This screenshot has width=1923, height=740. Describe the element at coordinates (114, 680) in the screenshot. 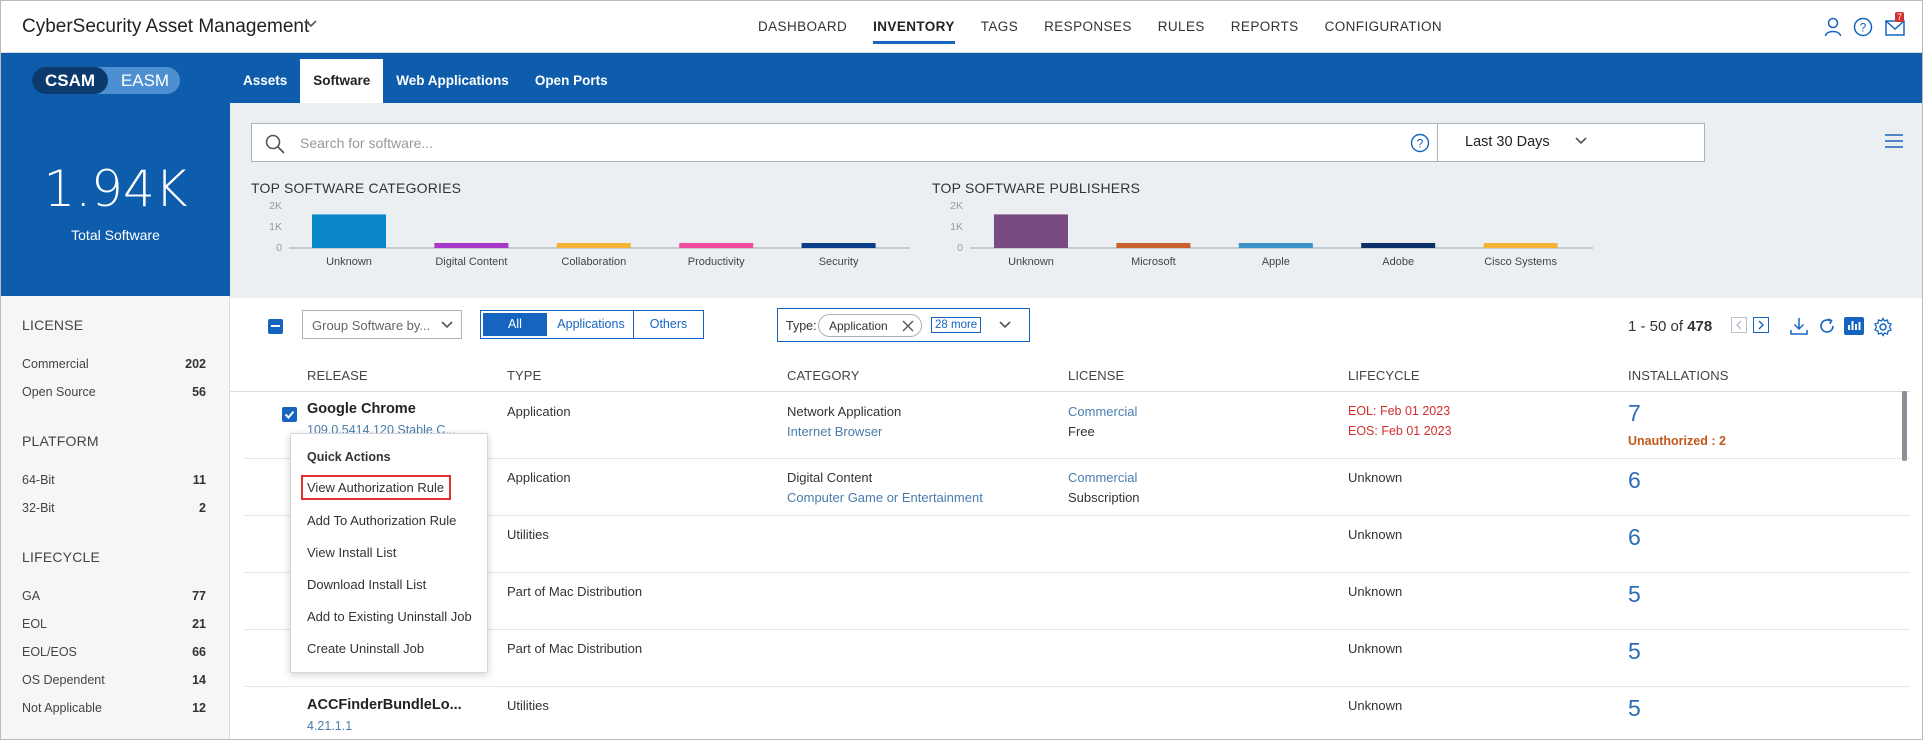

I see `filter-item: OS Dependent 14` at that location.